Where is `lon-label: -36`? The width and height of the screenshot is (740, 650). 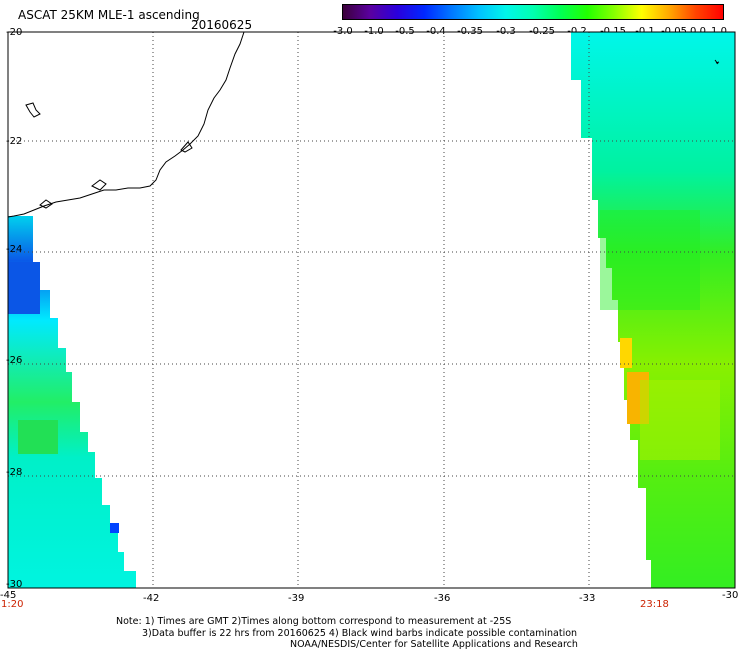 lon-label: -36 is located at coordinates (442, 598).